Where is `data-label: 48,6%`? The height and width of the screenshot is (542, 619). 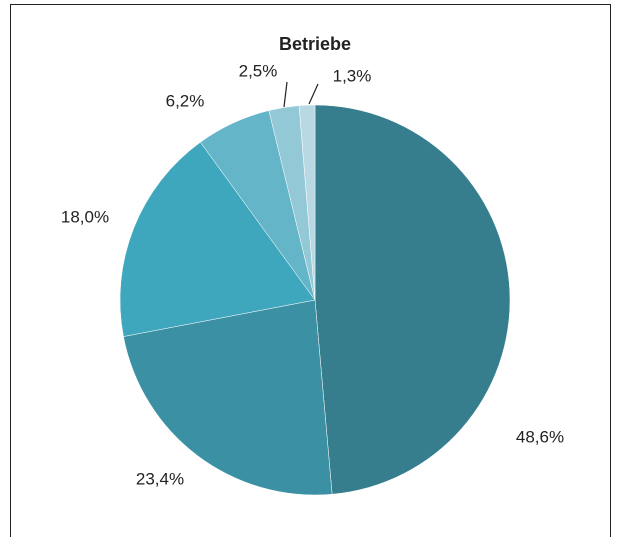
data-label: 48,6% is located at coordinates (540, 436).